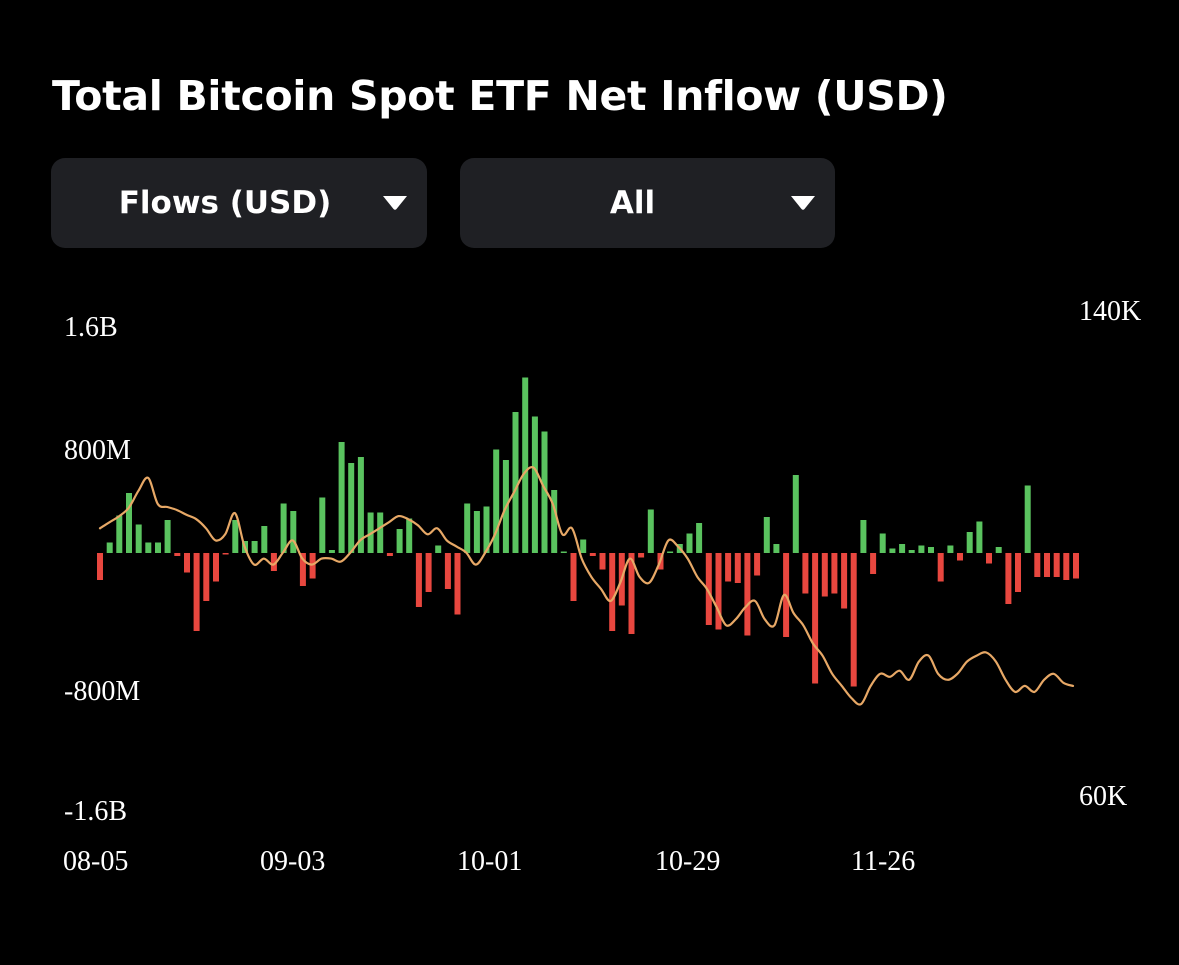  What do you see at coordinates (500, 96) in the screenshot?
I see `chart-title: Total Bitcoin Spot ETF Net Inflow (USD)` at bounding box center [500, 96].